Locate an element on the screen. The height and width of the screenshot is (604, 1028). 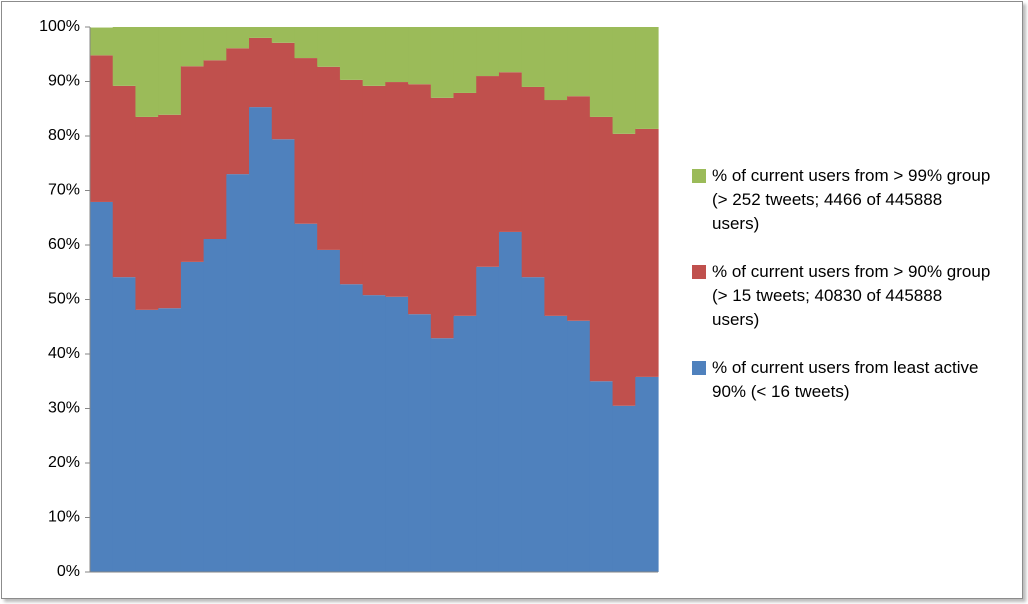
y-tick-label: 40% is located at coordinates (64, 353).